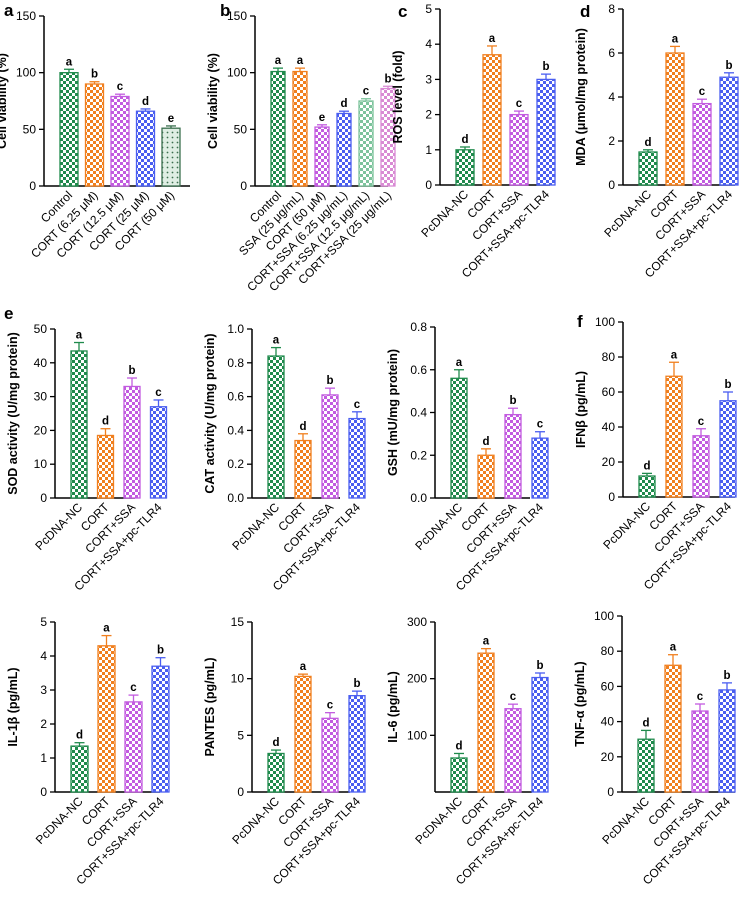 The image size is (740, 898). Describe the element at coordinates (611, 141) in the screenshot. I see `y-tick-label: 2` at that location.